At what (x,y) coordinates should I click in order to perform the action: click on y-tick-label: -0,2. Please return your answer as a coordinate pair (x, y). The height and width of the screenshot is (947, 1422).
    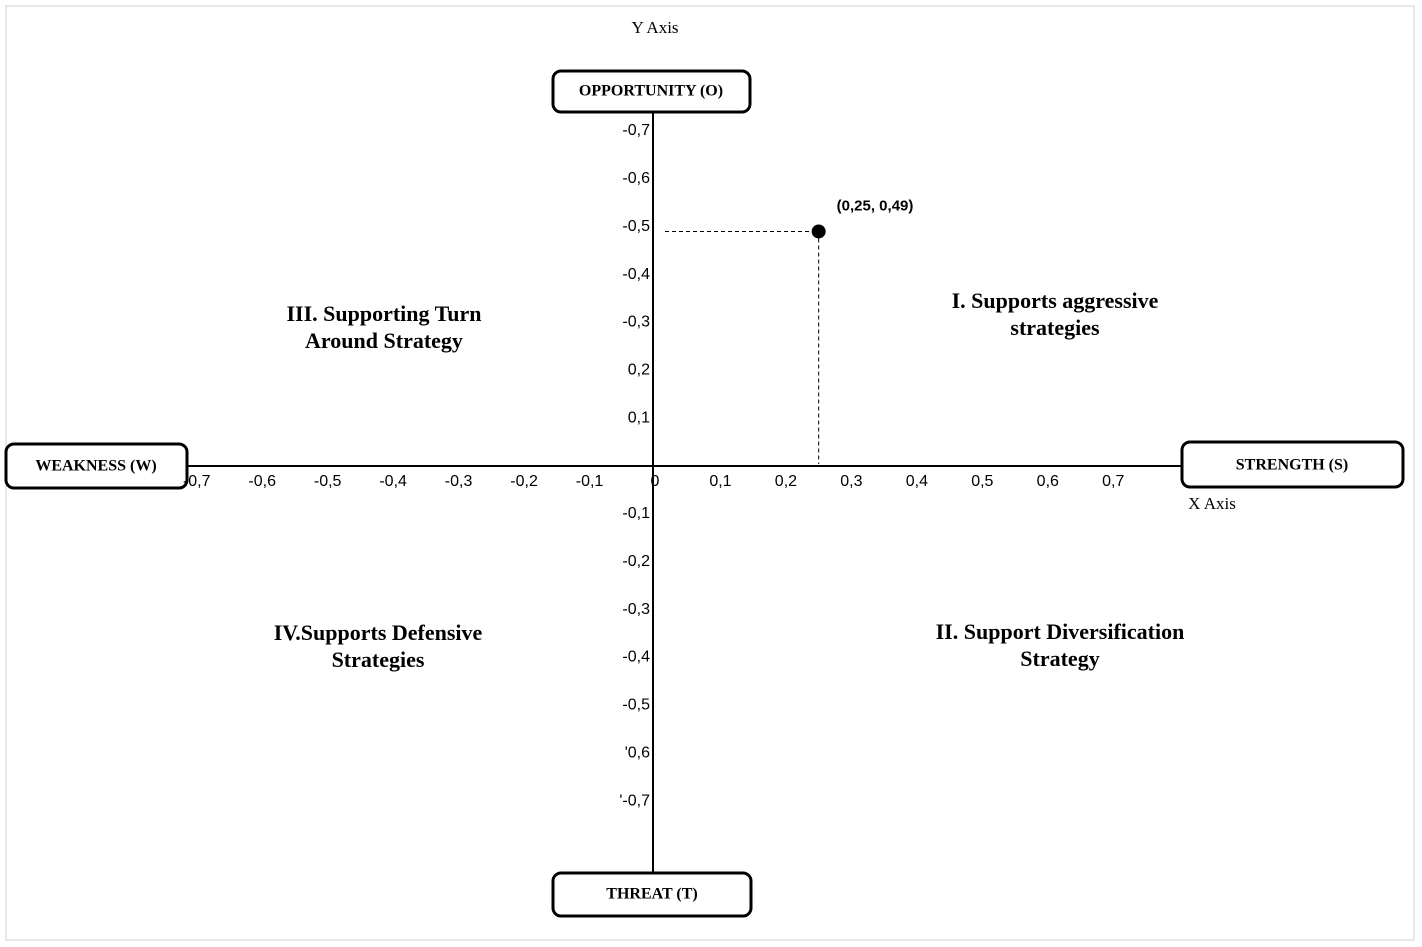
    Looking at the image, I should click on (636, 561).